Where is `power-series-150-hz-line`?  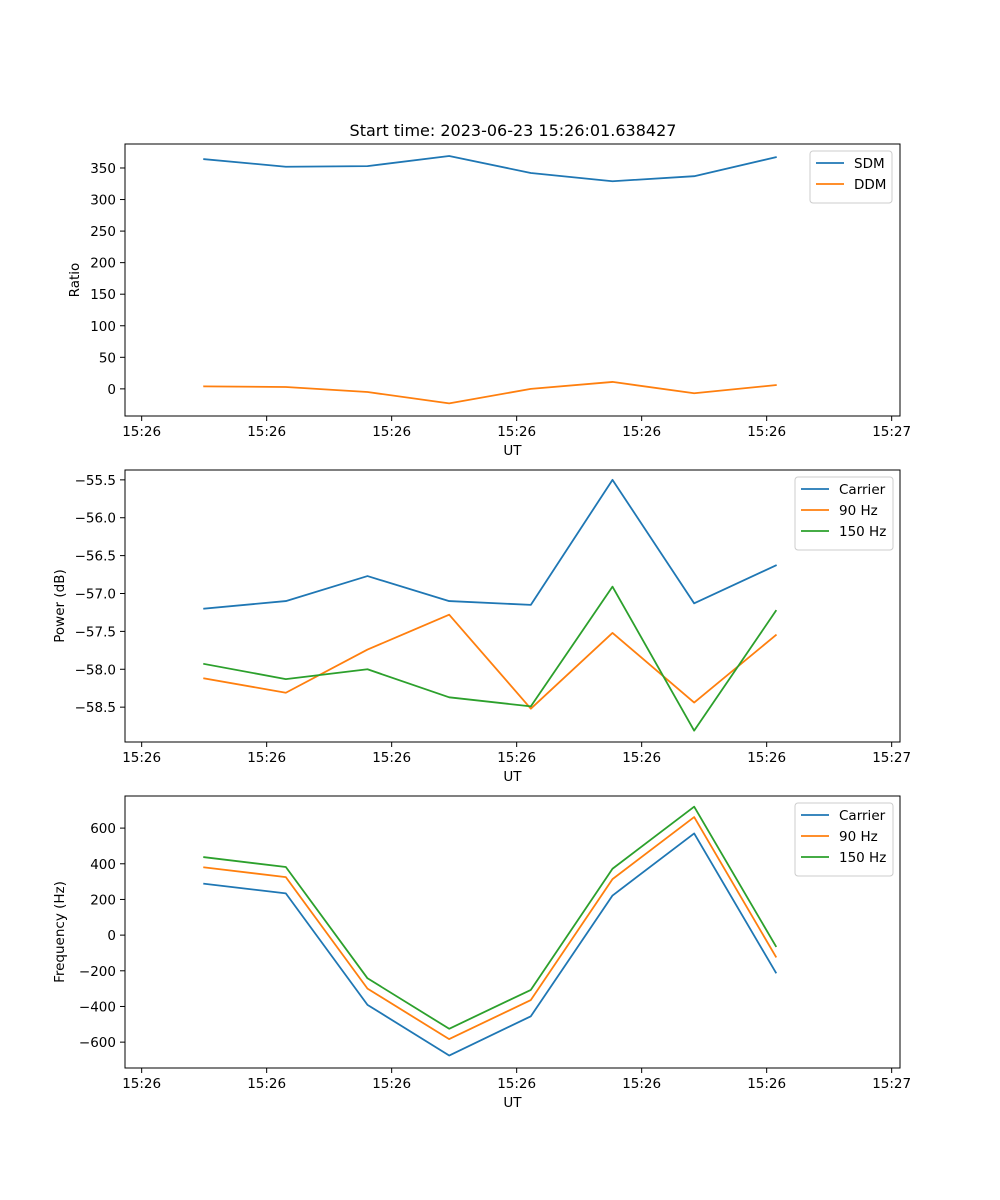
power-series-150-hz-line is located at coordinates (490, 658).